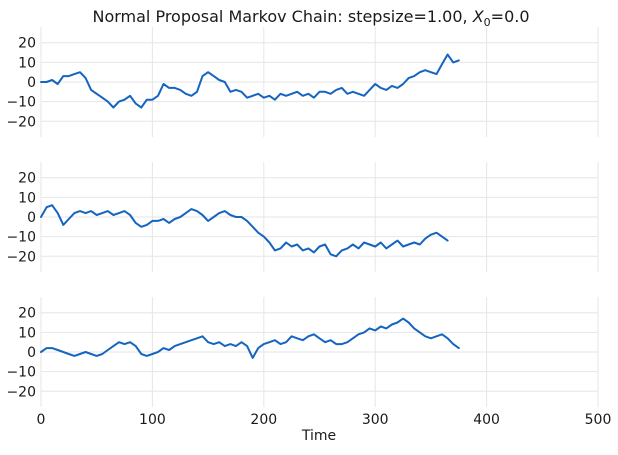 The image size is (618, 455). What do you see at coordinates (152, 420) in the screenshot?
I see `x-tick-label: 100` at bounding box center [152, 420].